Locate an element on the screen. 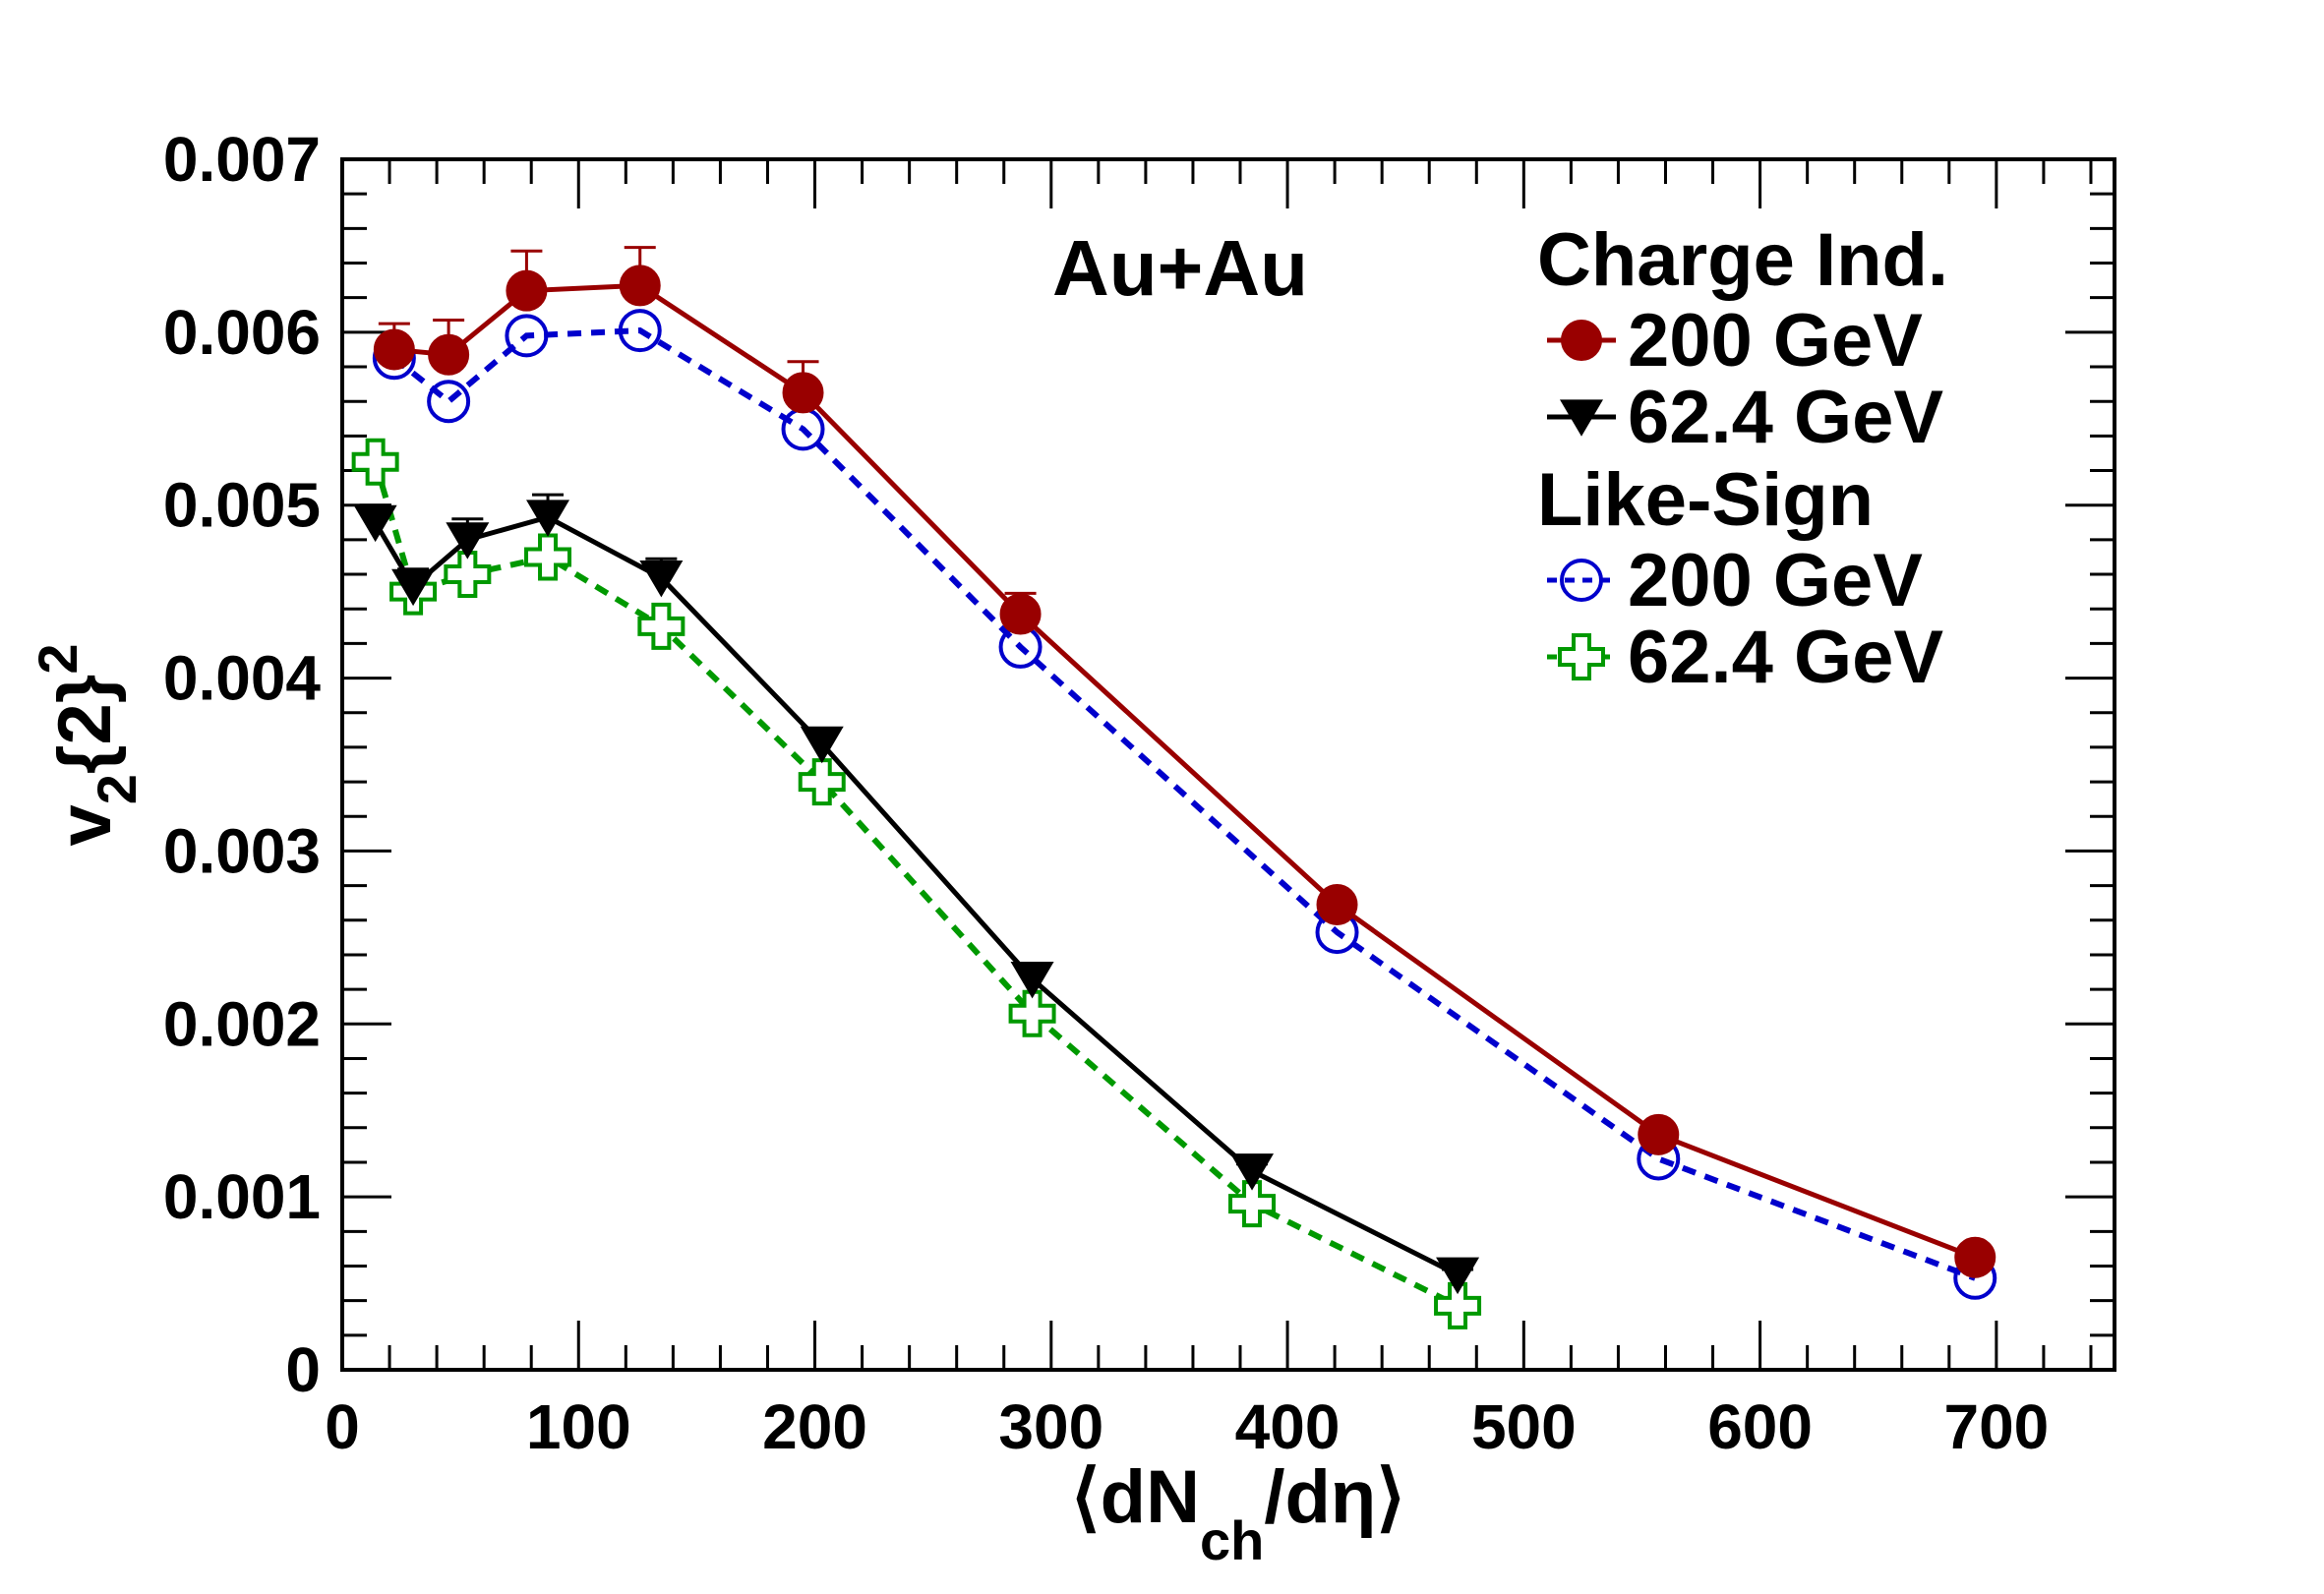 This screenshot has height=1594, width=2324. x-tick-label: 100 is located at coordinates (578, 1426).